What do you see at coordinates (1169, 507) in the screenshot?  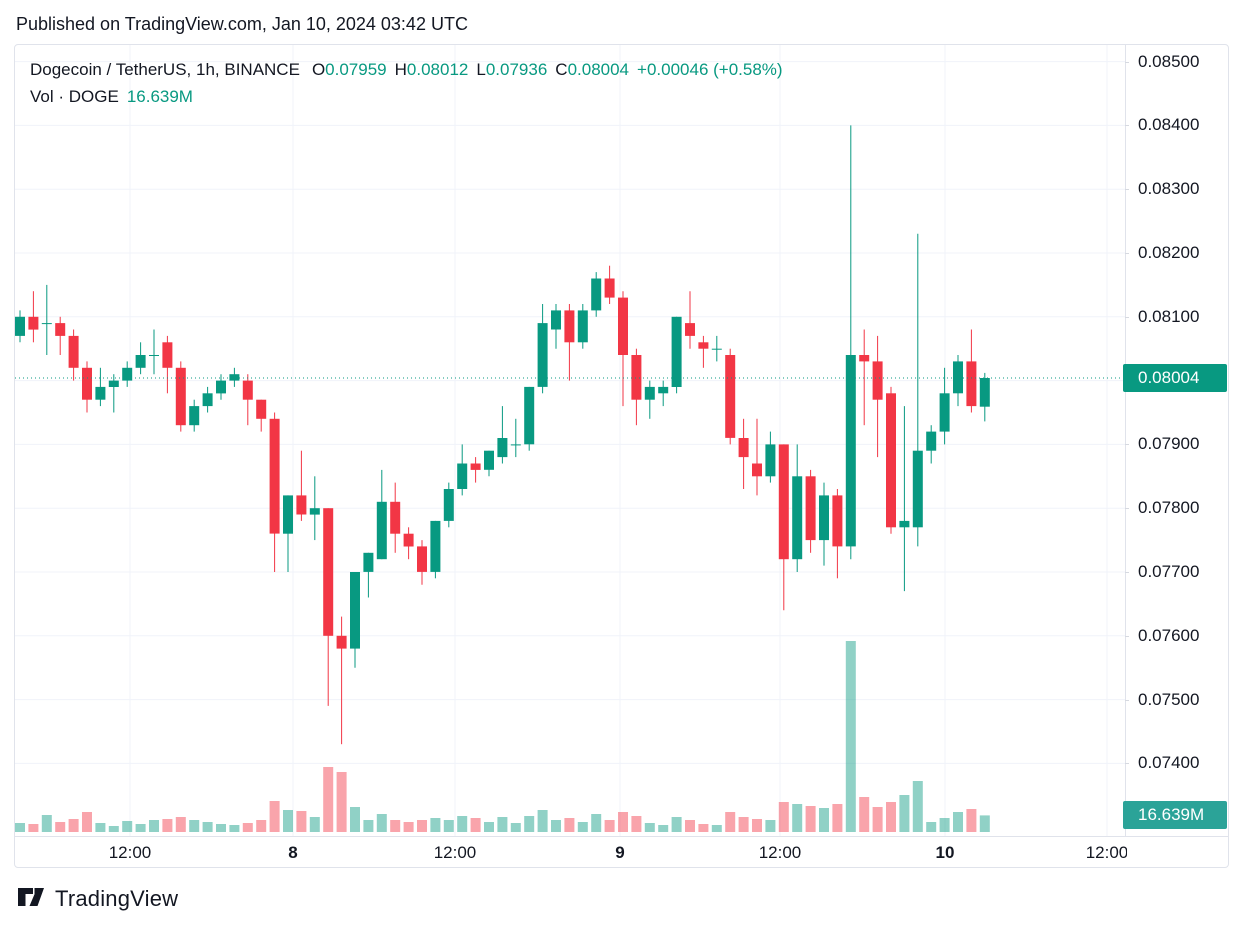 I see `price-axis-label: 0.07800` at bounding box center [1169, 507].